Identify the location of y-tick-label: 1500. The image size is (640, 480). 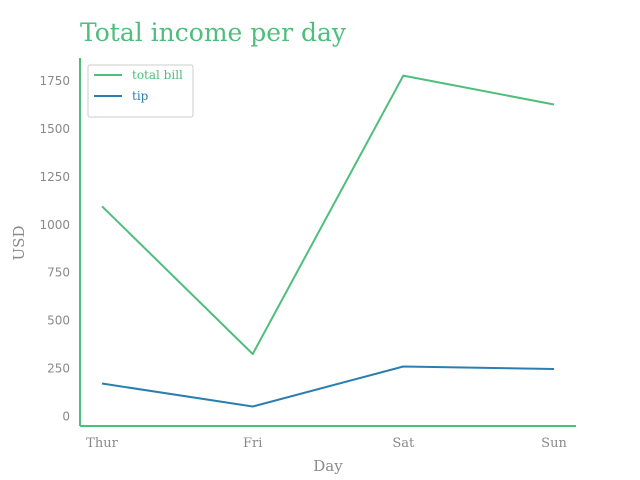
(54, 129).